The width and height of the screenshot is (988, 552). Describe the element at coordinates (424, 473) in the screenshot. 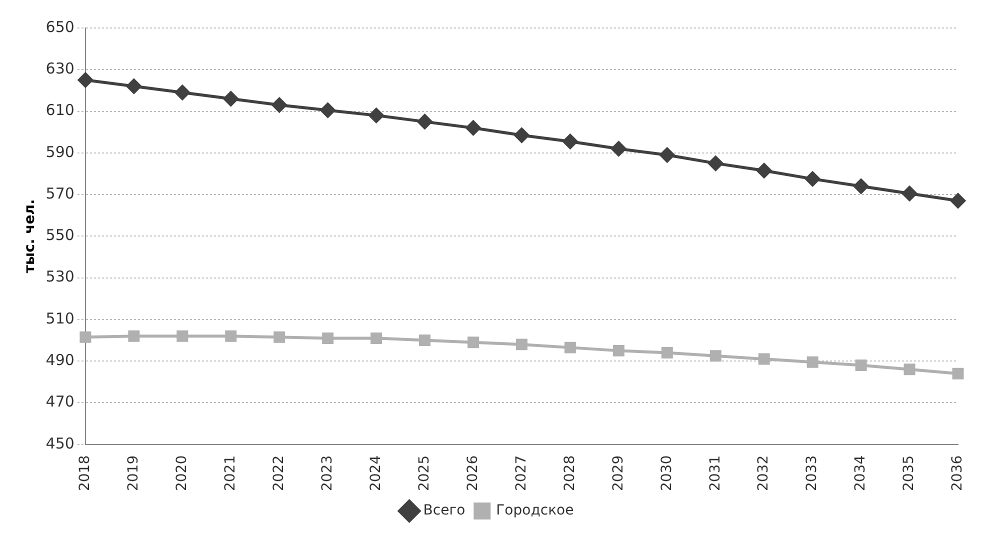

I see `x-tick-label: 2025` at that location.